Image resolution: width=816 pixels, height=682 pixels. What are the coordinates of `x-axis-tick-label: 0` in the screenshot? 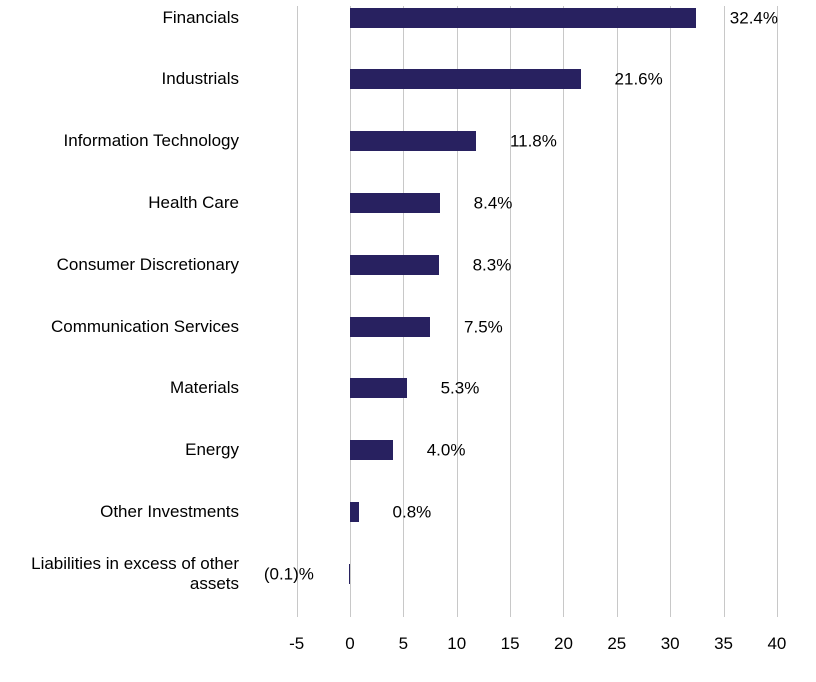 It's located at (350, 643).